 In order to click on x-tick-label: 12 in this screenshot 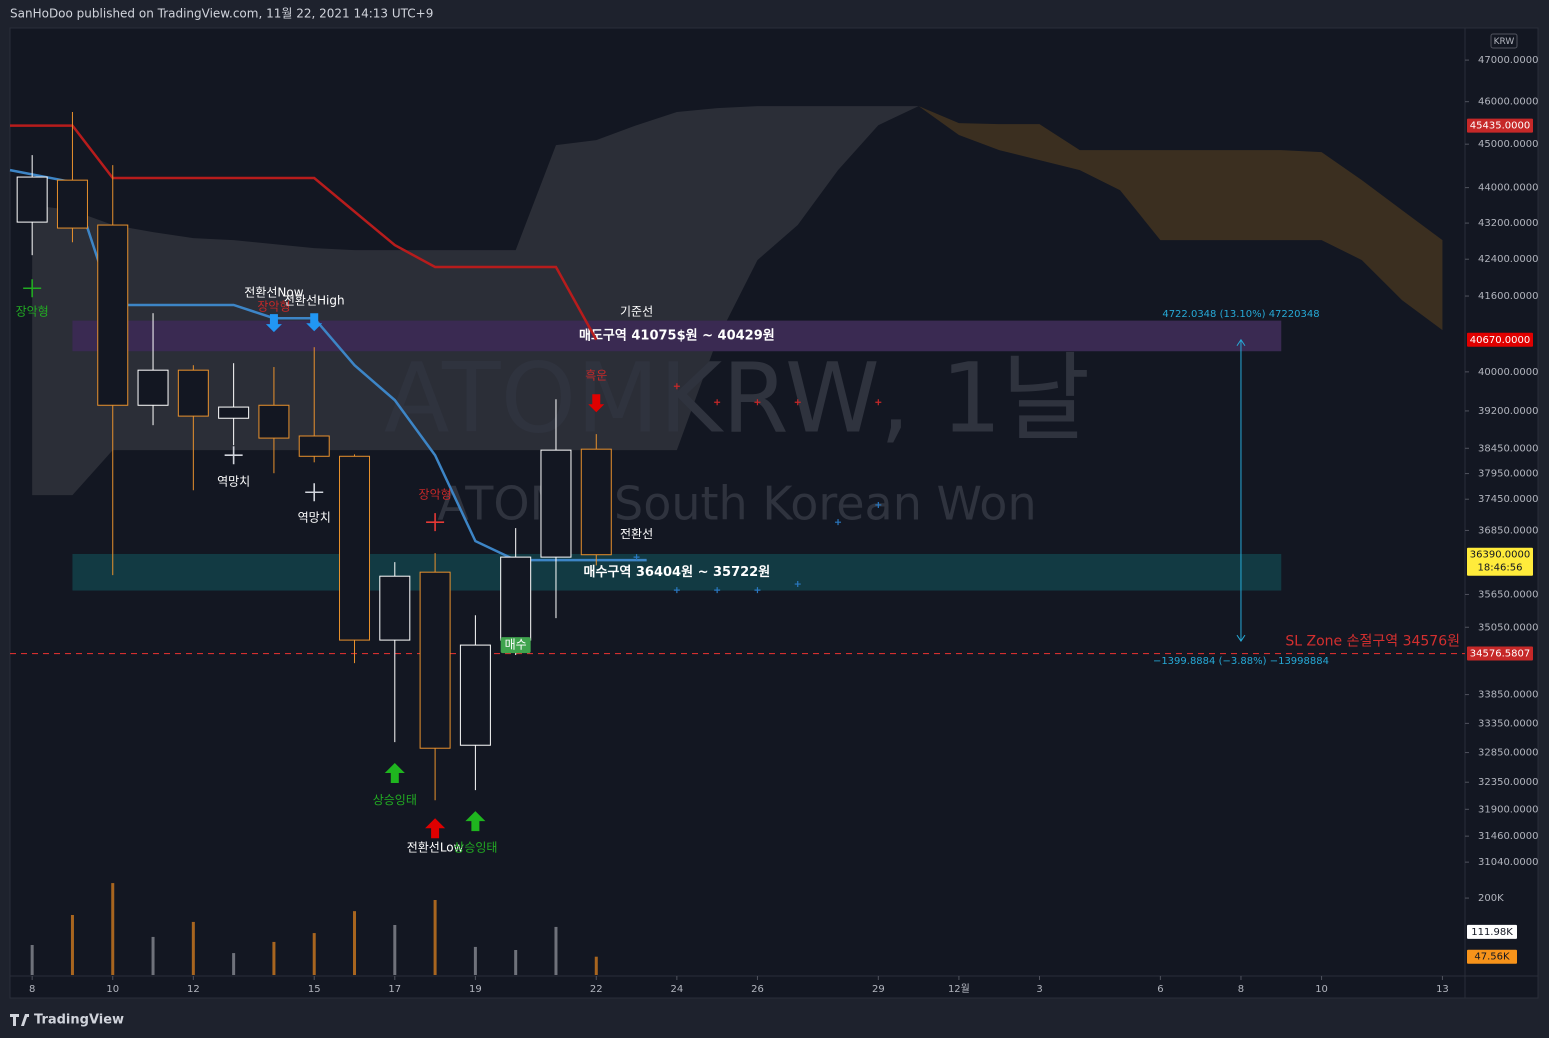, I will do `click(193, 989)`.